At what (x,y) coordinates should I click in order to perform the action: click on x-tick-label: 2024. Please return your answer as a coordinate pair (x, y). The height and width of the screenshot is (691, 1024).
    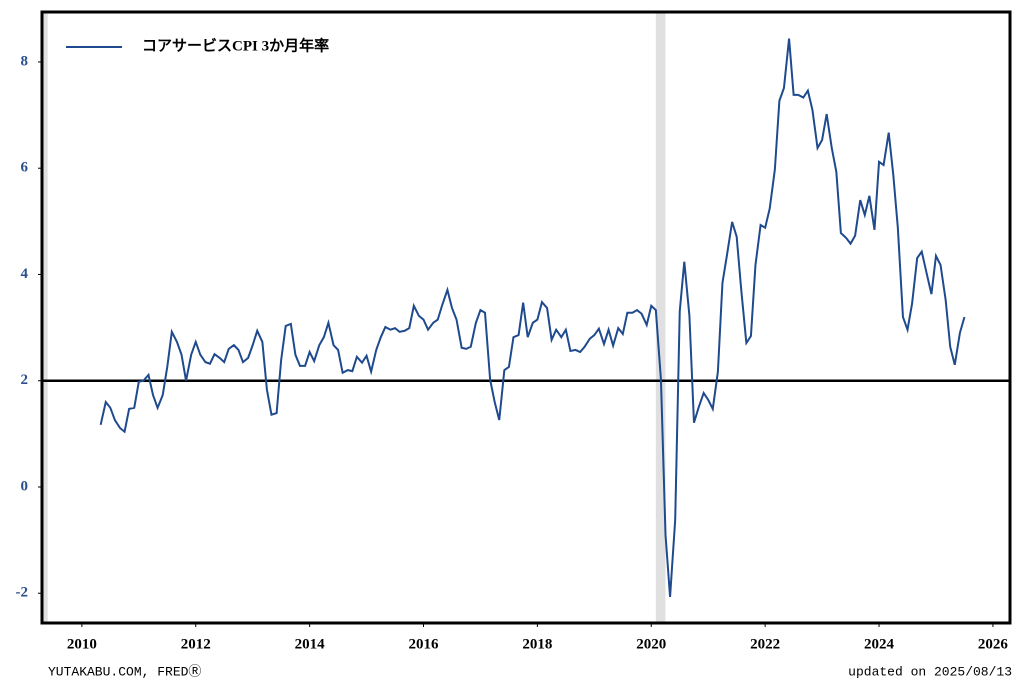
    Looking at the image, I should click on (879, 644).